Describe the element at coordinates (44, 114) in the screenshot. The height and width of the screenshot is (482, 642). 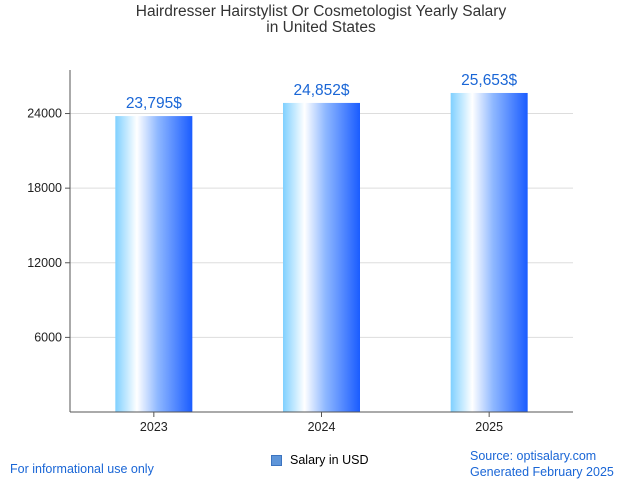
I see `y-tick-label-24000: 24000` at that location.